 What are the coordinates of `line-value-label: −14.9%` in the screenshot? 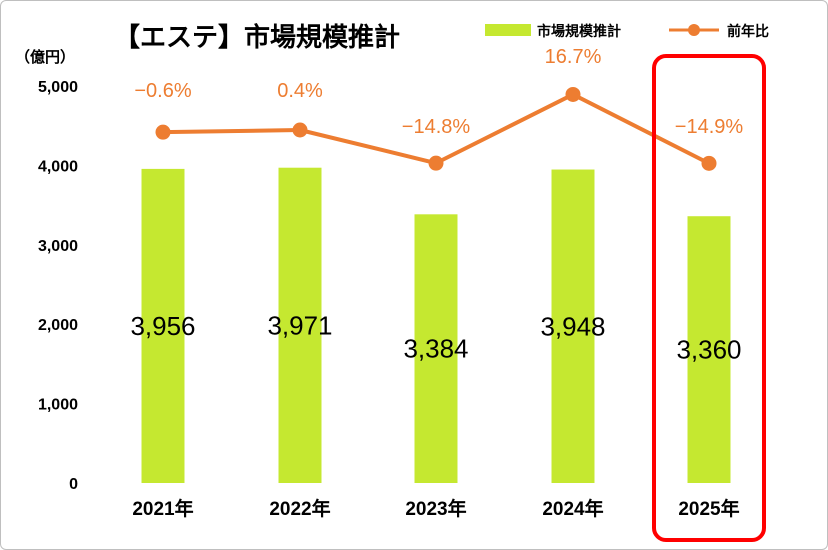 It's located at (709, 127).